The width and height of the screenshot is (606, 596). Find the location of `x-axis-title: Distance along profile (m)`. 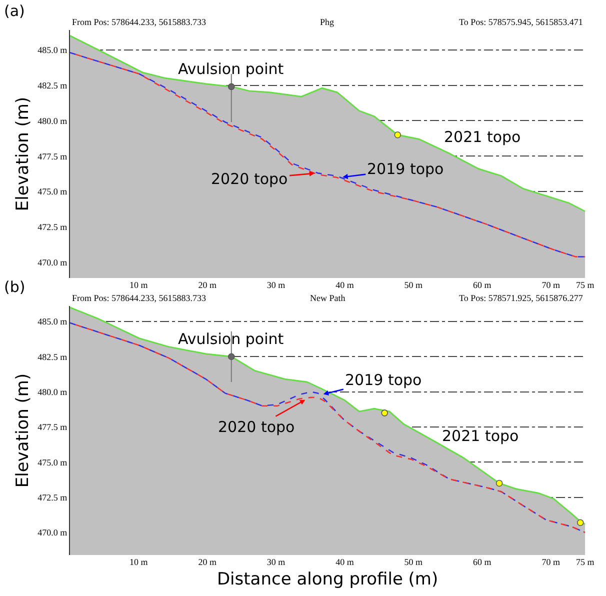

x-axis-title: Distance along profile (m) is located at coordinates (327, 579).